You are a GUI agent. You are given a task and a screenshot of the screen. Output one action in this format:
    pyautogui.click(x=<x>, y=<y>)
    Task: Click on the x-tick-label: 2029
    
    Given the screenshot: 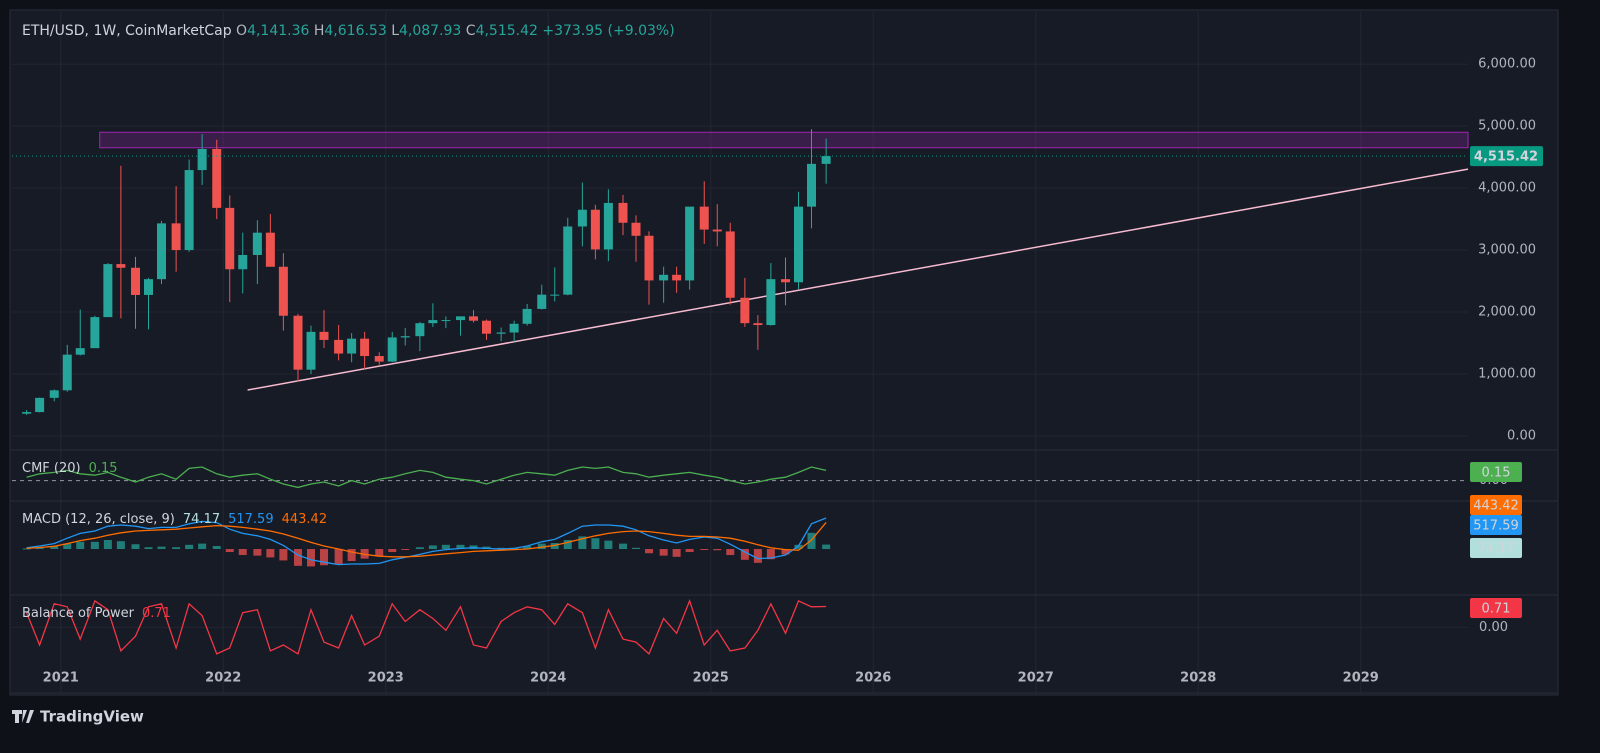 What is the action you would take?
    pyautogui.click(x=1361, y=678)
    